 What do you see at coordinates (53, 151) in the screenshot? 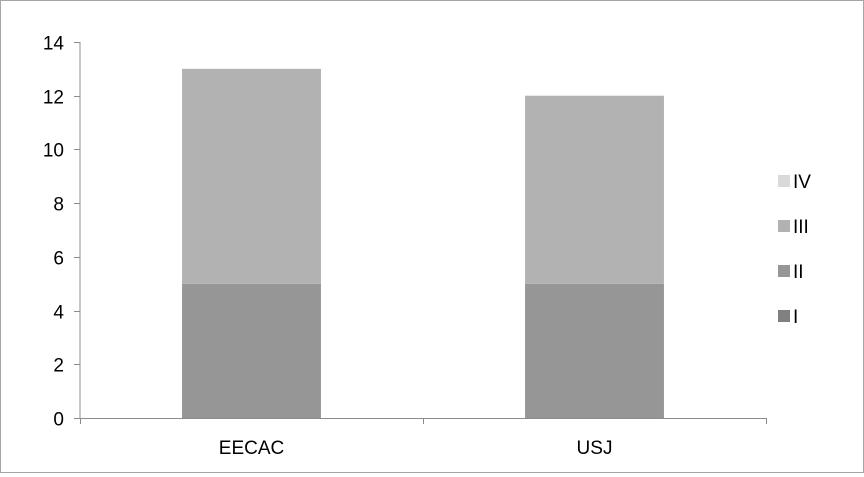
I see `y-tick-label: 10` at bounding box center [53, 151].